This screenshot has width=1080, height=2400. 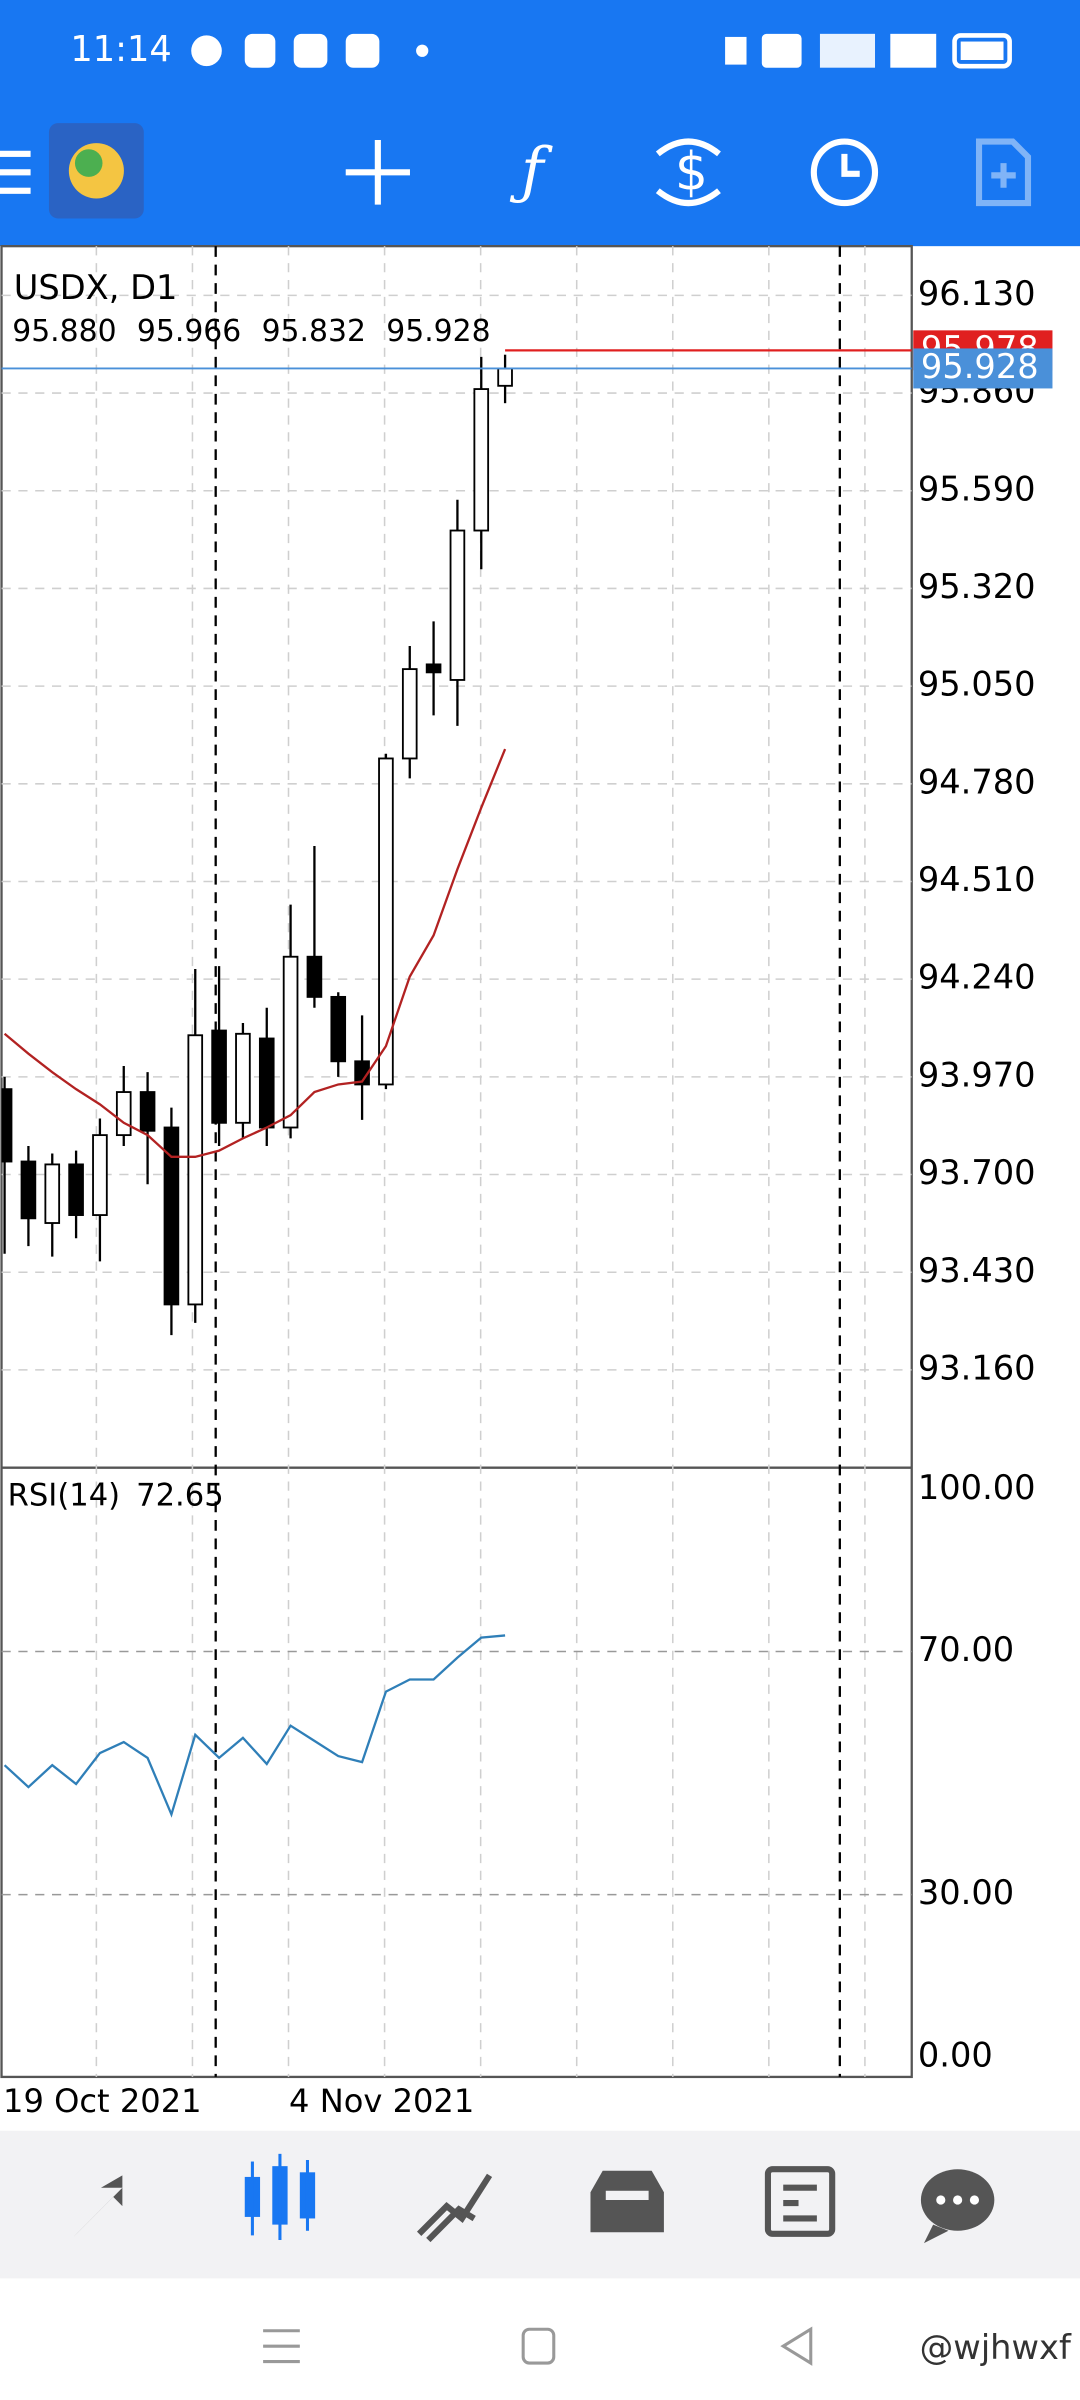 I want to click on nav-history, so click(x=627, y=2201).